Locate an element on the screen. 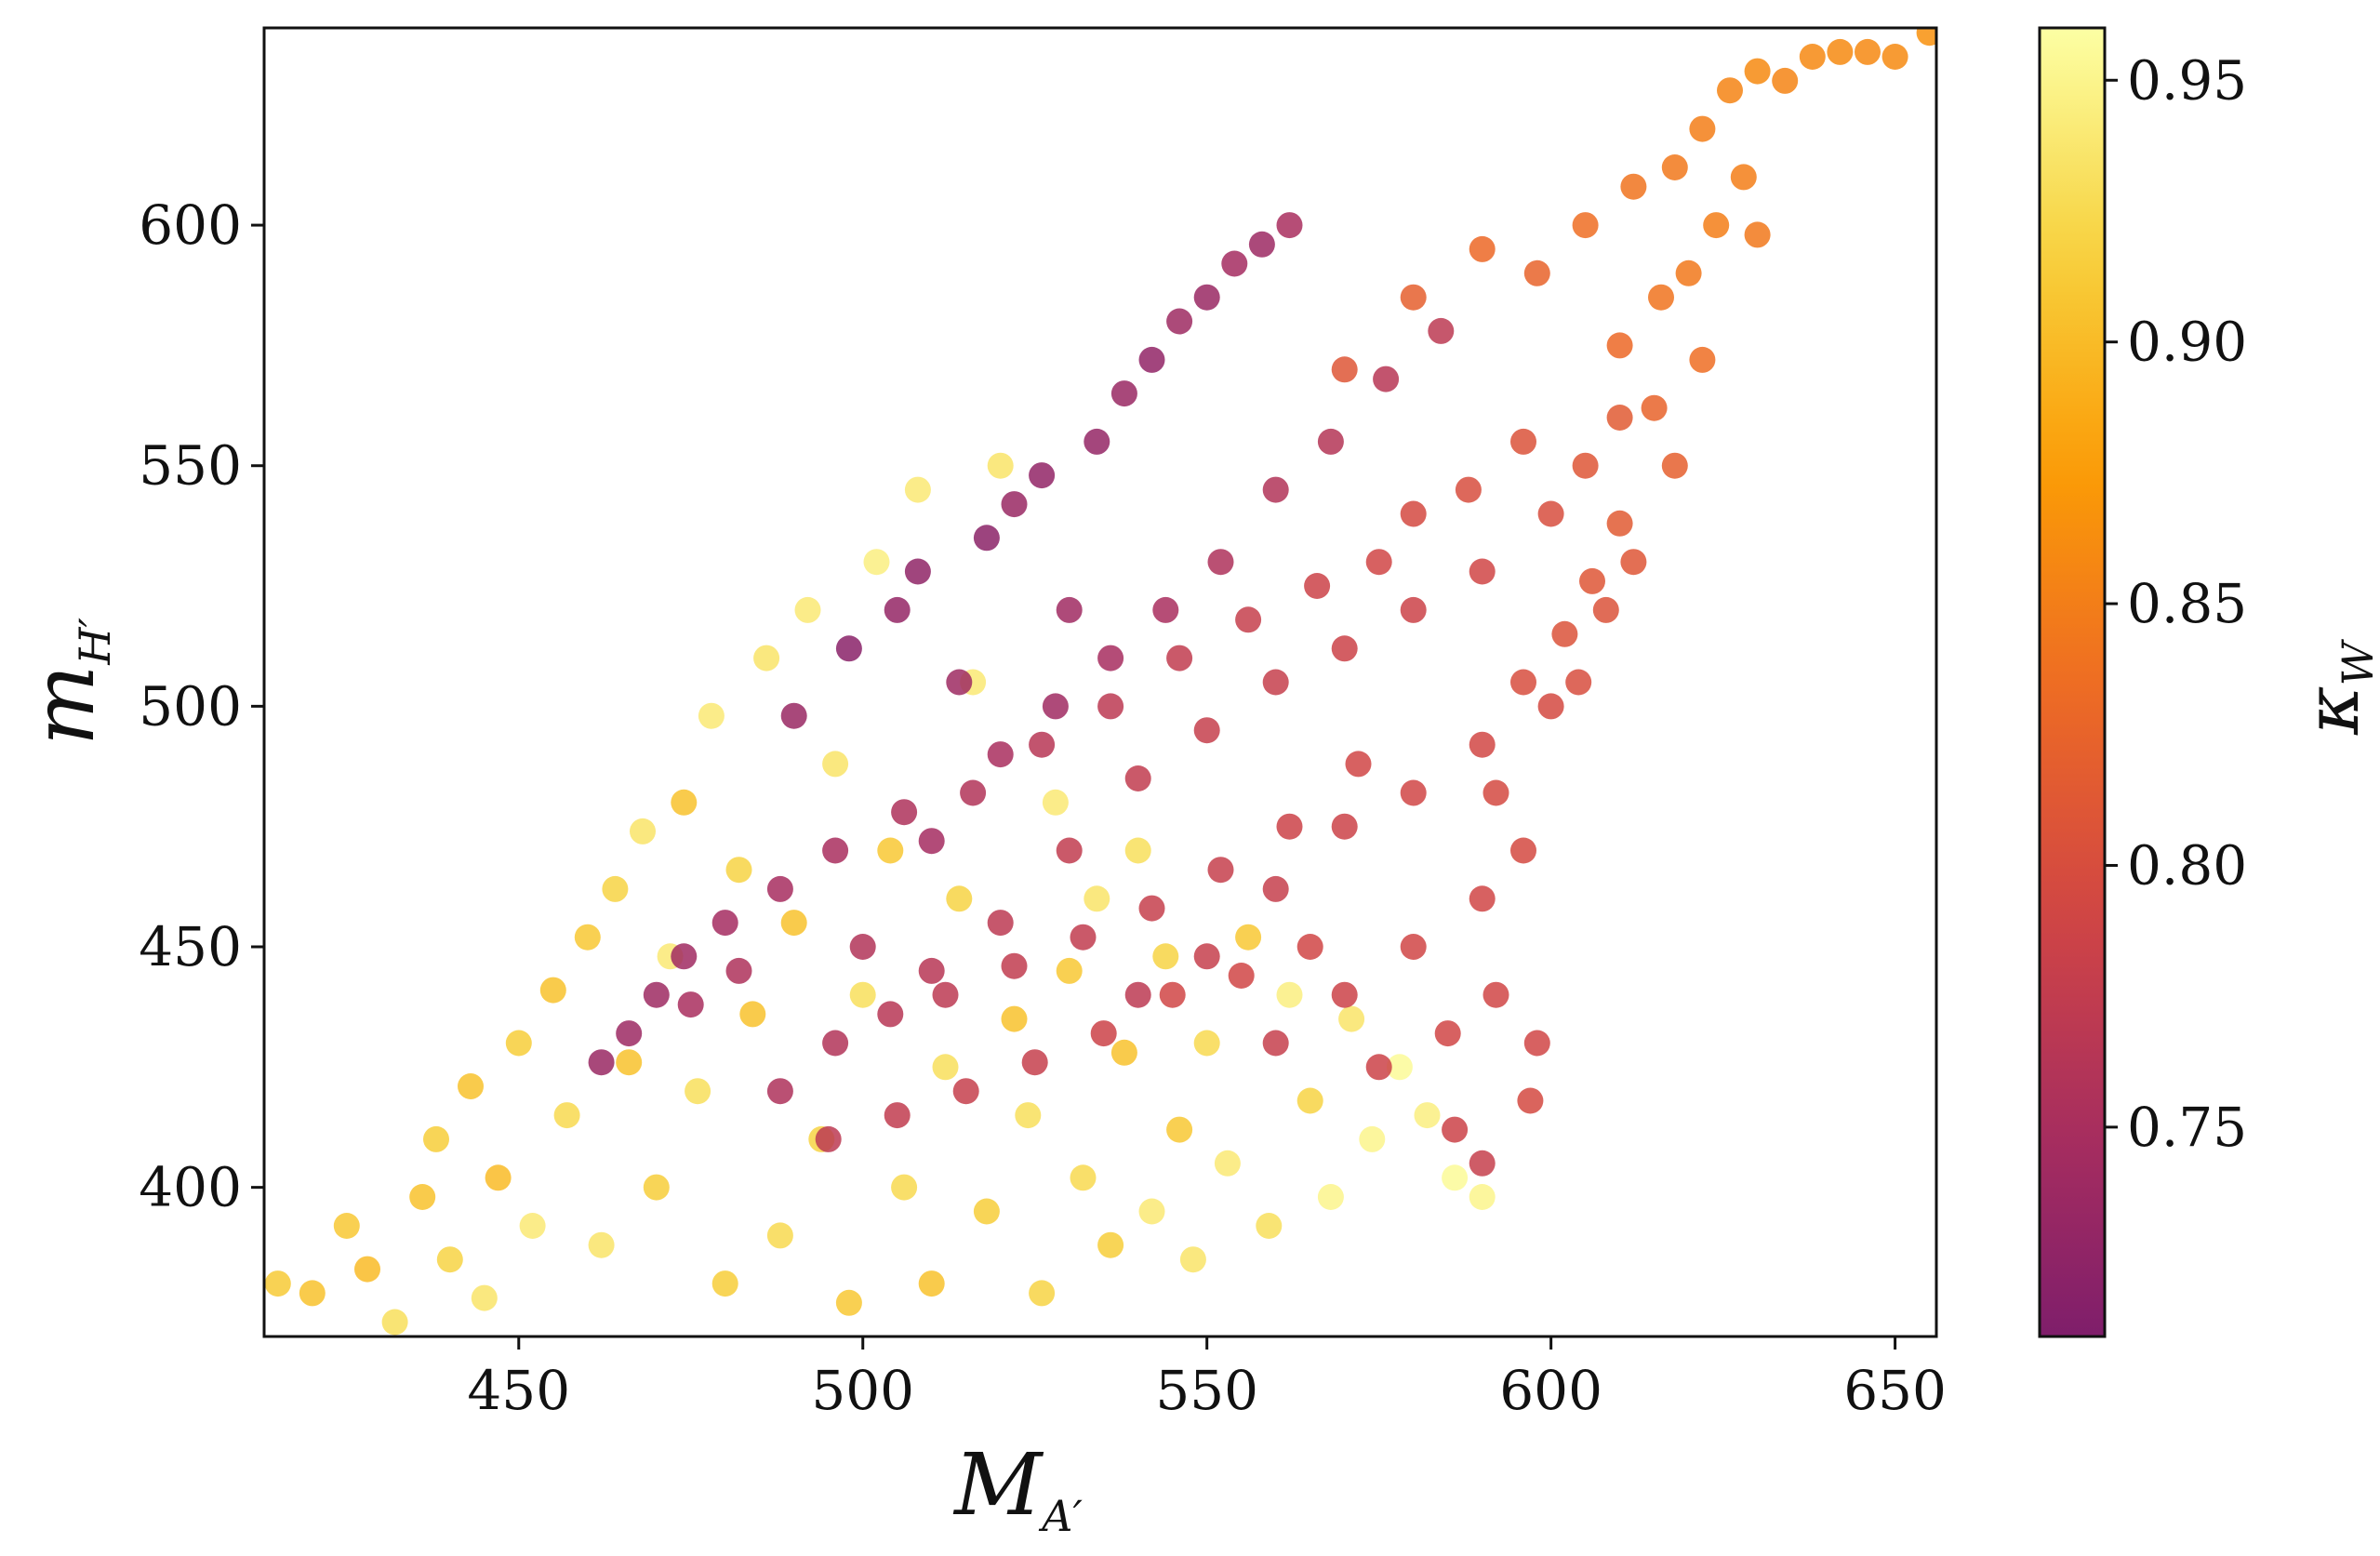 The height and width of the screenshot is (1556, 2380). colorbar-ticks: 0.75 0.80 0.85 0.90 0.95 is located at coordinates (2176, 603).